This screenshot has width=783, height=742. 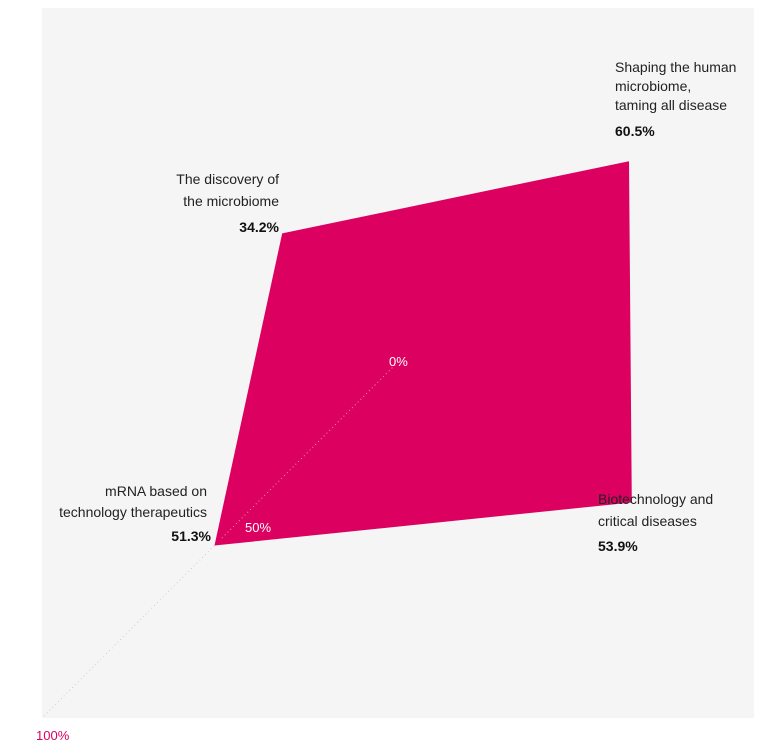 What do you see at coordinates (635, 131) in the screenshot?
I see `value-label: 60.5%` at bounding box center [635, 131].